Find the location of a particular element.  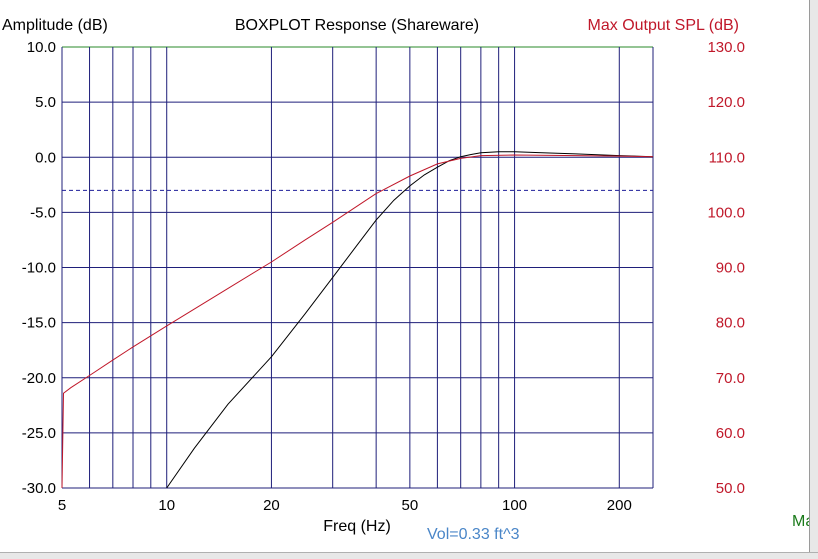

y2-tick-label: 50.0 is located at coordinates (730, 488).